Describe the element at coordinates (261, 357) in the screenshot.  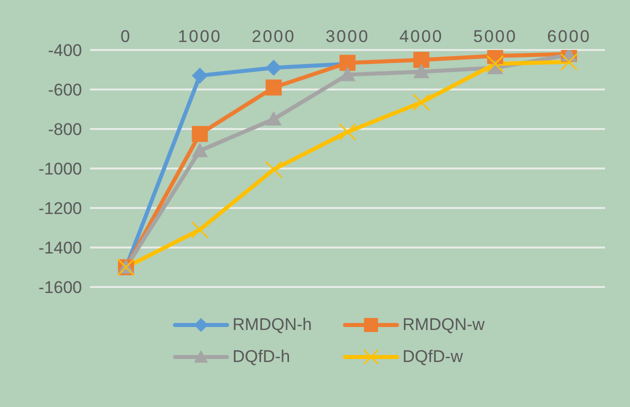
I see `legend-label: DQfD-h` at that location.